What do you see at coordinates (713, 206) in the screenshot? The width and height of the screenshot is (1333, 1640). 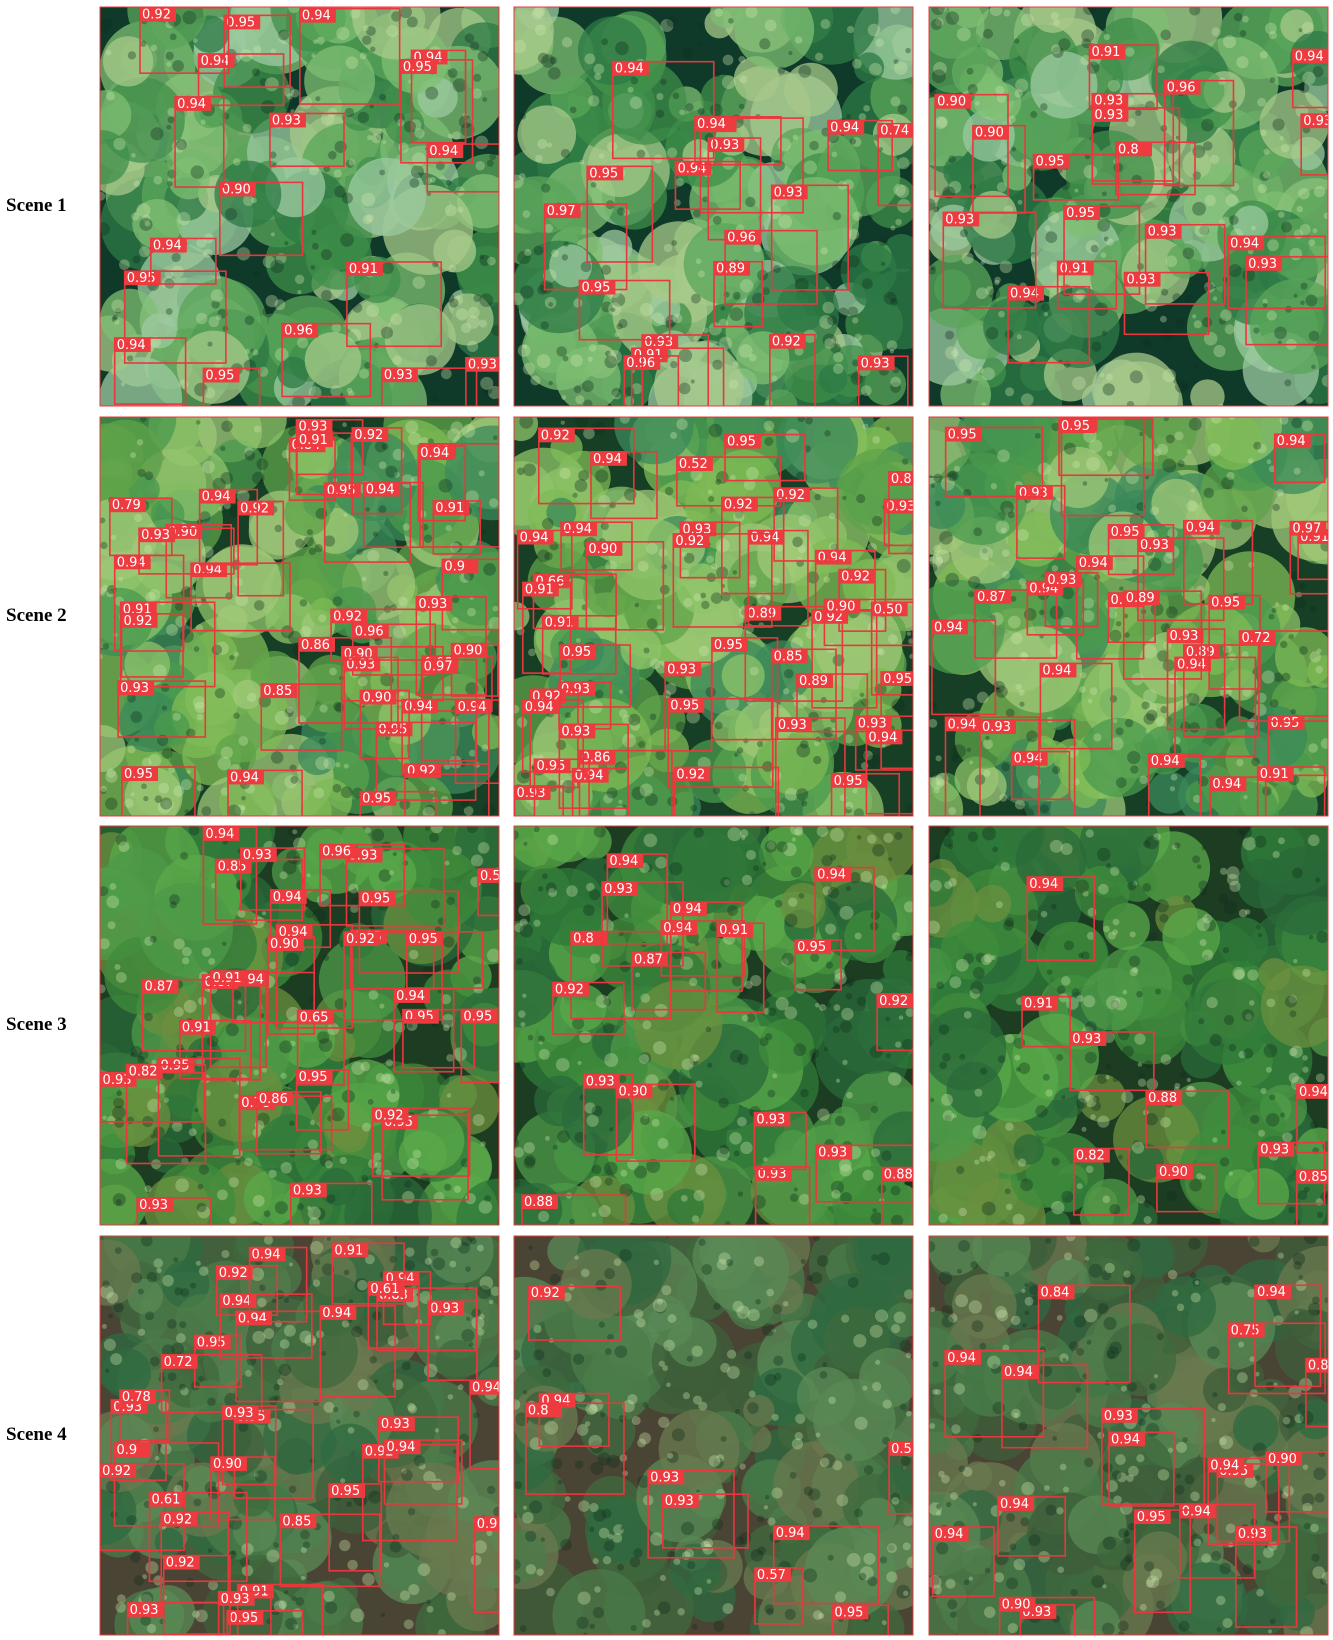 I see `aerial-photo` at bounding box center [713, 206].